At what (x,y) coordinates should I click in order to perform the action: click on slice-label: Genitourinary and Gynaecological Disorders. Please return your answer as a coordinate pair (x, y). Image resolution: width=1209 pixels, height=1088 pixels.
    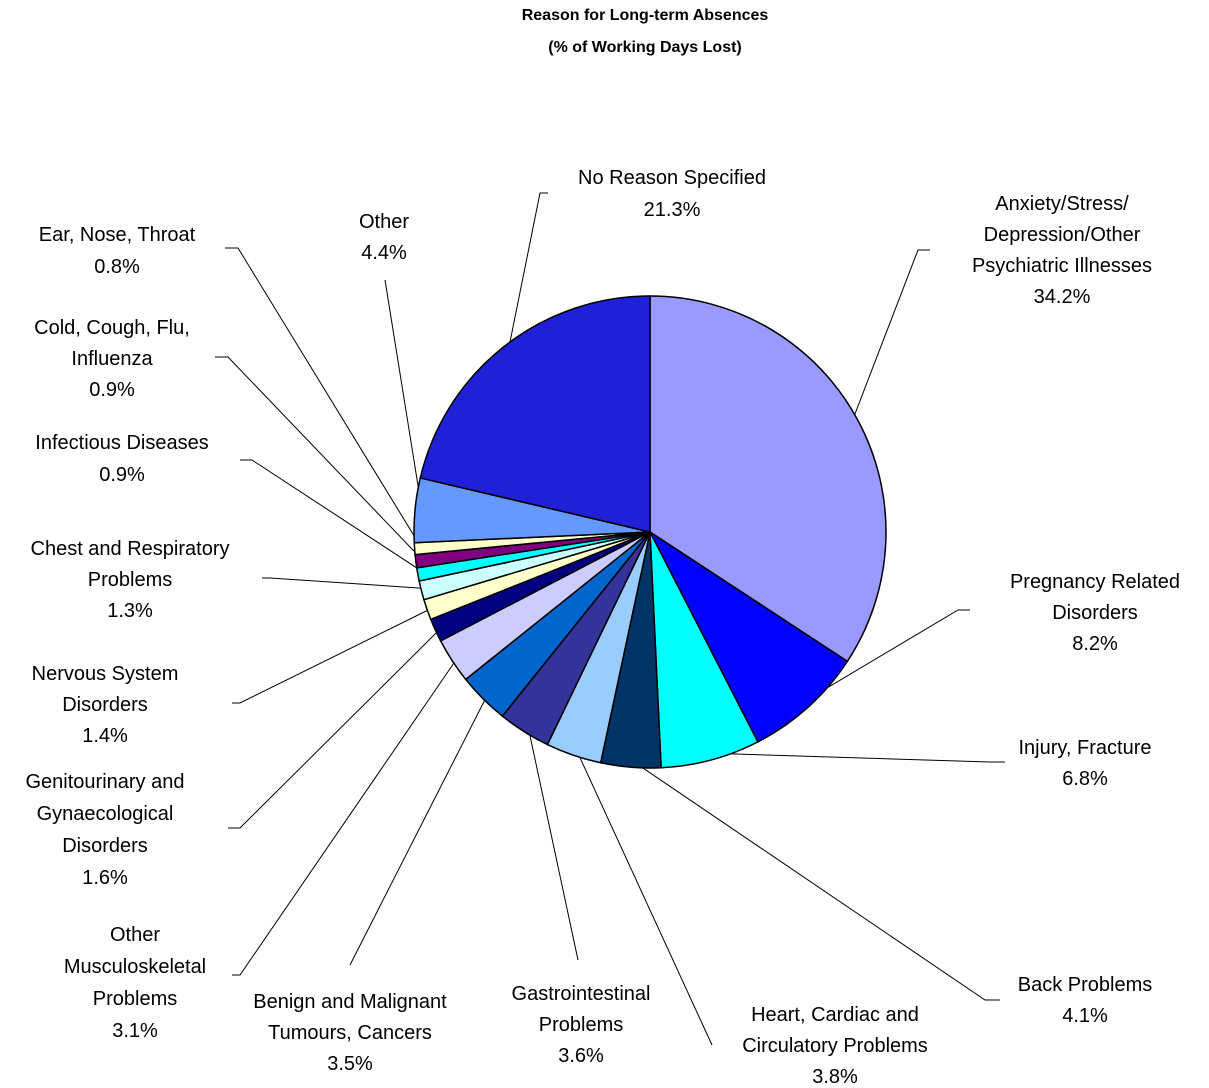
    Looking at the image, I should click on (105, 814).